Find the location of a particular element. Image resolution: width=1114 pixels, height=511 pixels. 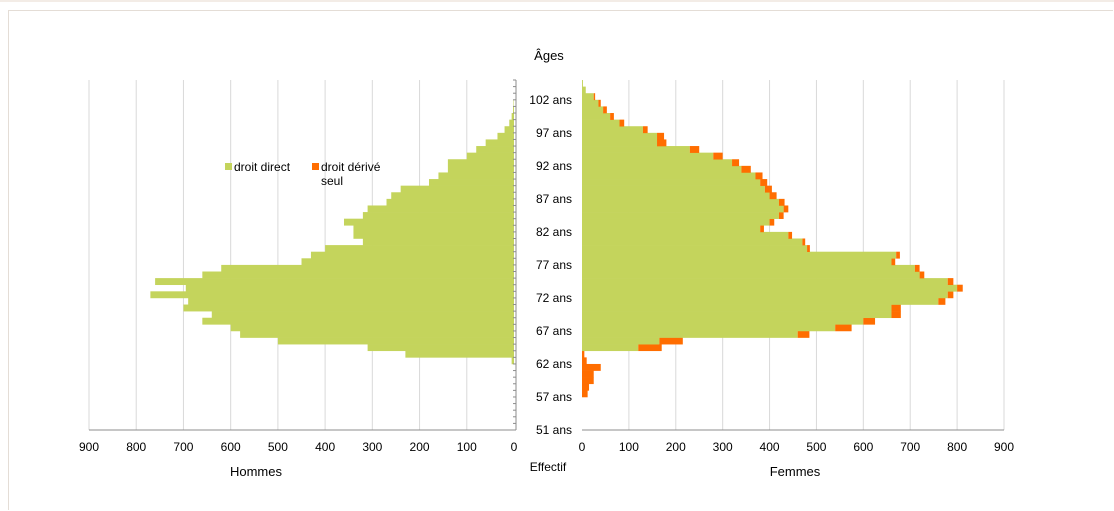

x-tick-left: 500 is located at coordinates (278, 447).